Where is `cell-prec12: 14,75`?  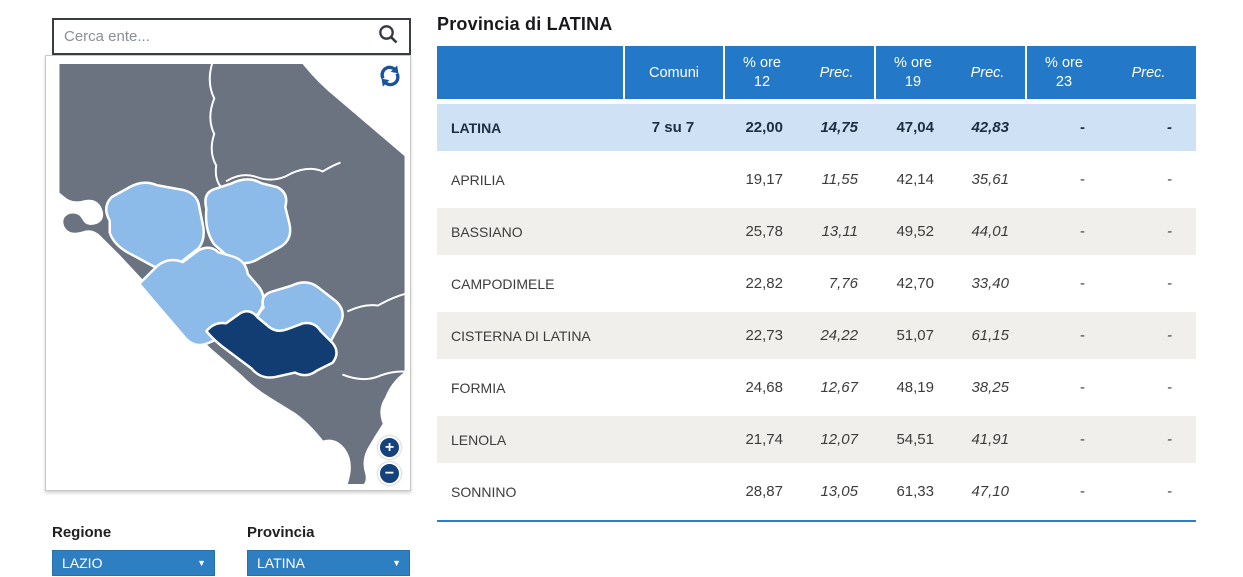
cell-prec12: 14,75 is located at coordinates (836, 127).